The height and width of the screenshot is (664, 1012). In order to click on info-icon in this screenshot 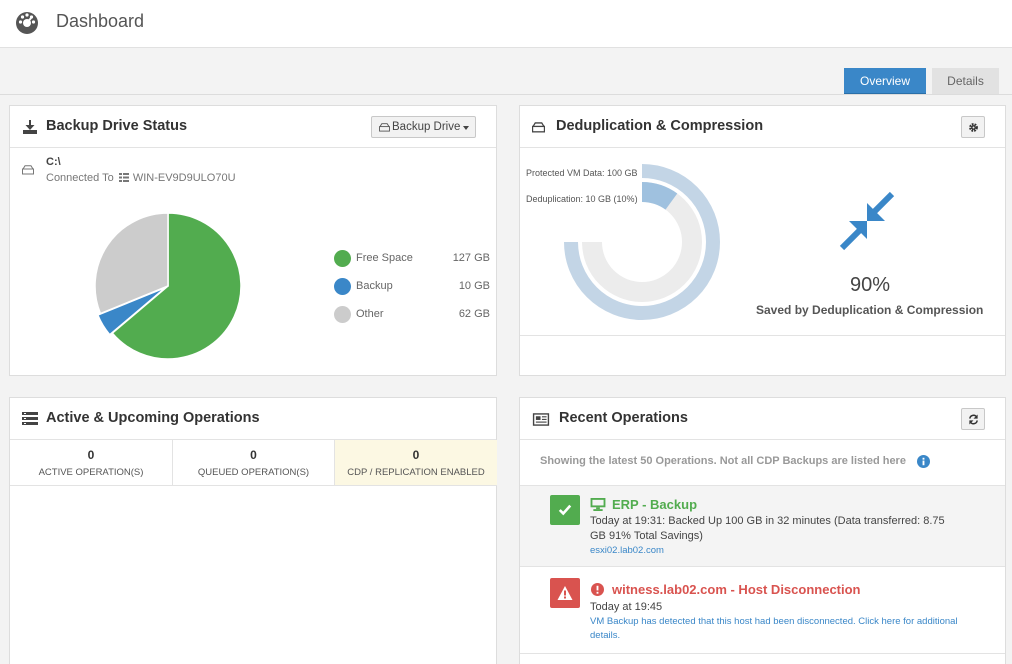, I will do `click(923, 461)`.